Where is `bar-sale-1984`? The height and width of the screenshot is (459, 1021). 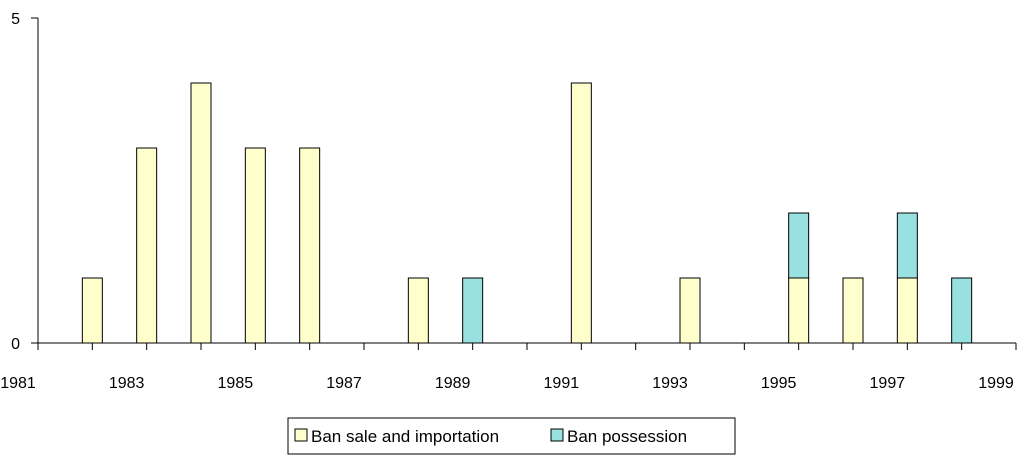 bar-sale-1984 is located at coordinates (201, 213).